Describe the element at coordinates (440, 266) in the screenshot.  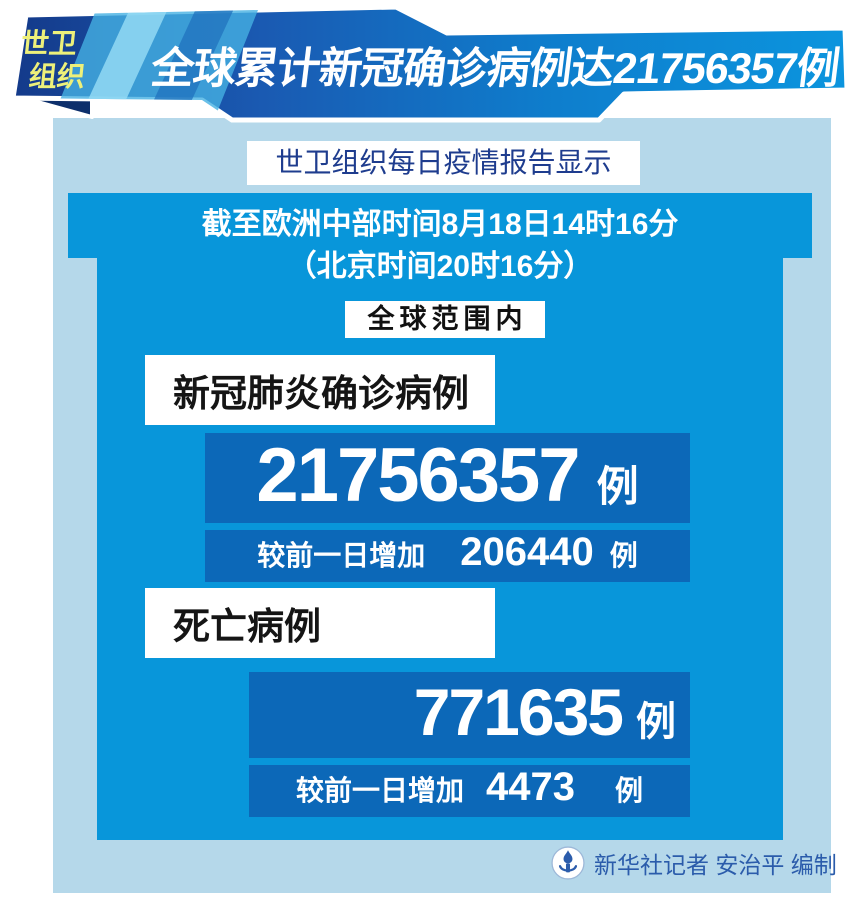
I see `timestamp-line2: （北京时间20时16分）` at that location.